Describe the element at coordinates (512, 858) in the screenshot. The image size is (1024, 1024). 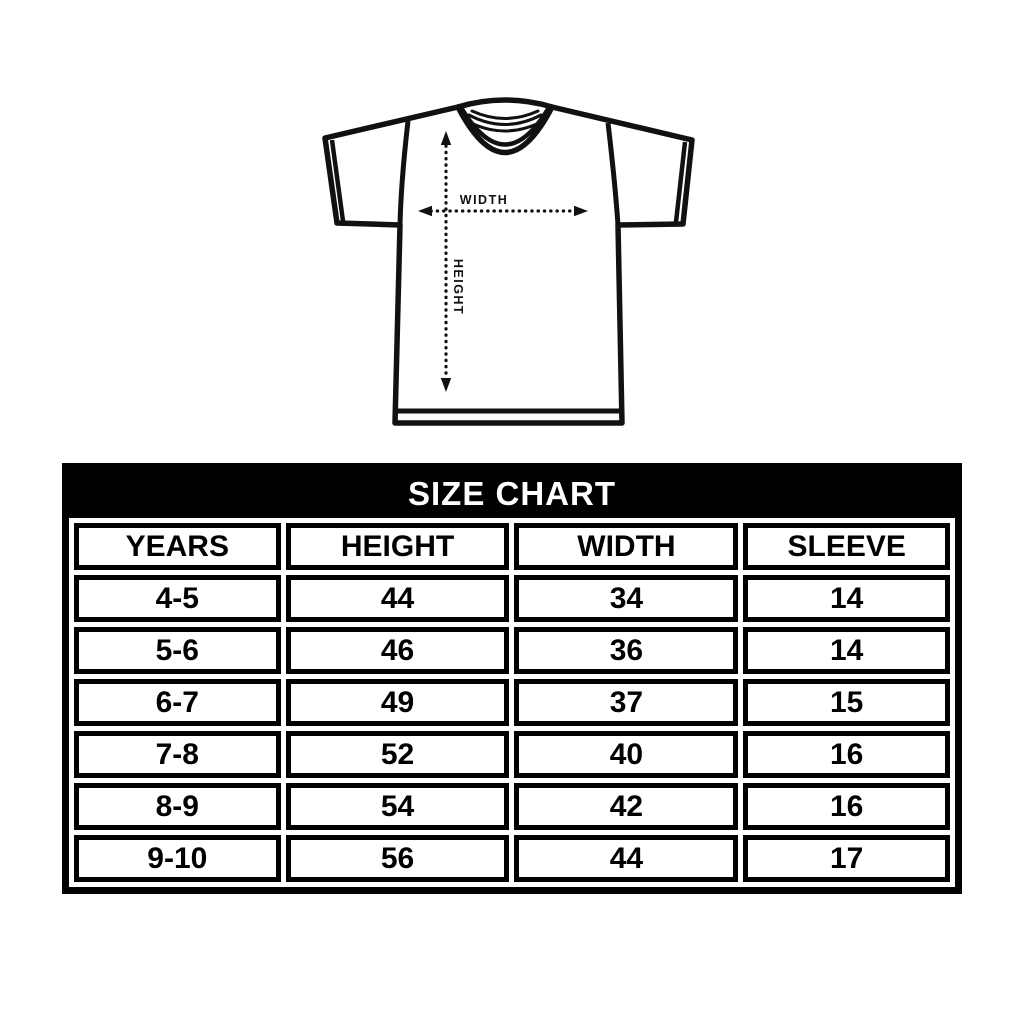
I see `table-row: 9-10 56 44 17` at that location.